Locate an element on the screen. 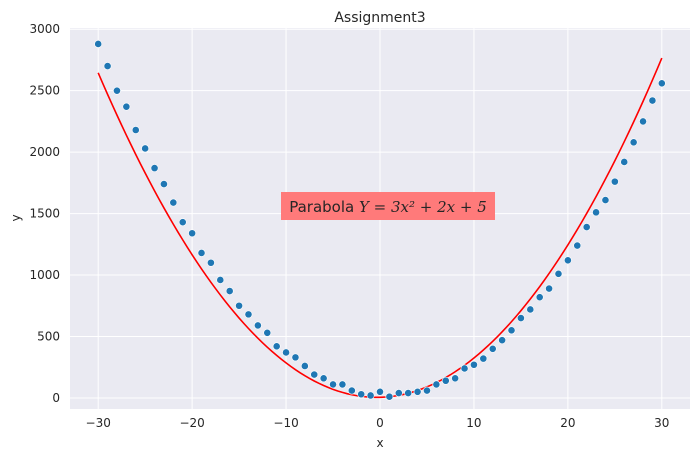 Image resolution: width=700 pixels, height=461 pixels. y-tick-label: 2000 is located at coordinates (44, 152).